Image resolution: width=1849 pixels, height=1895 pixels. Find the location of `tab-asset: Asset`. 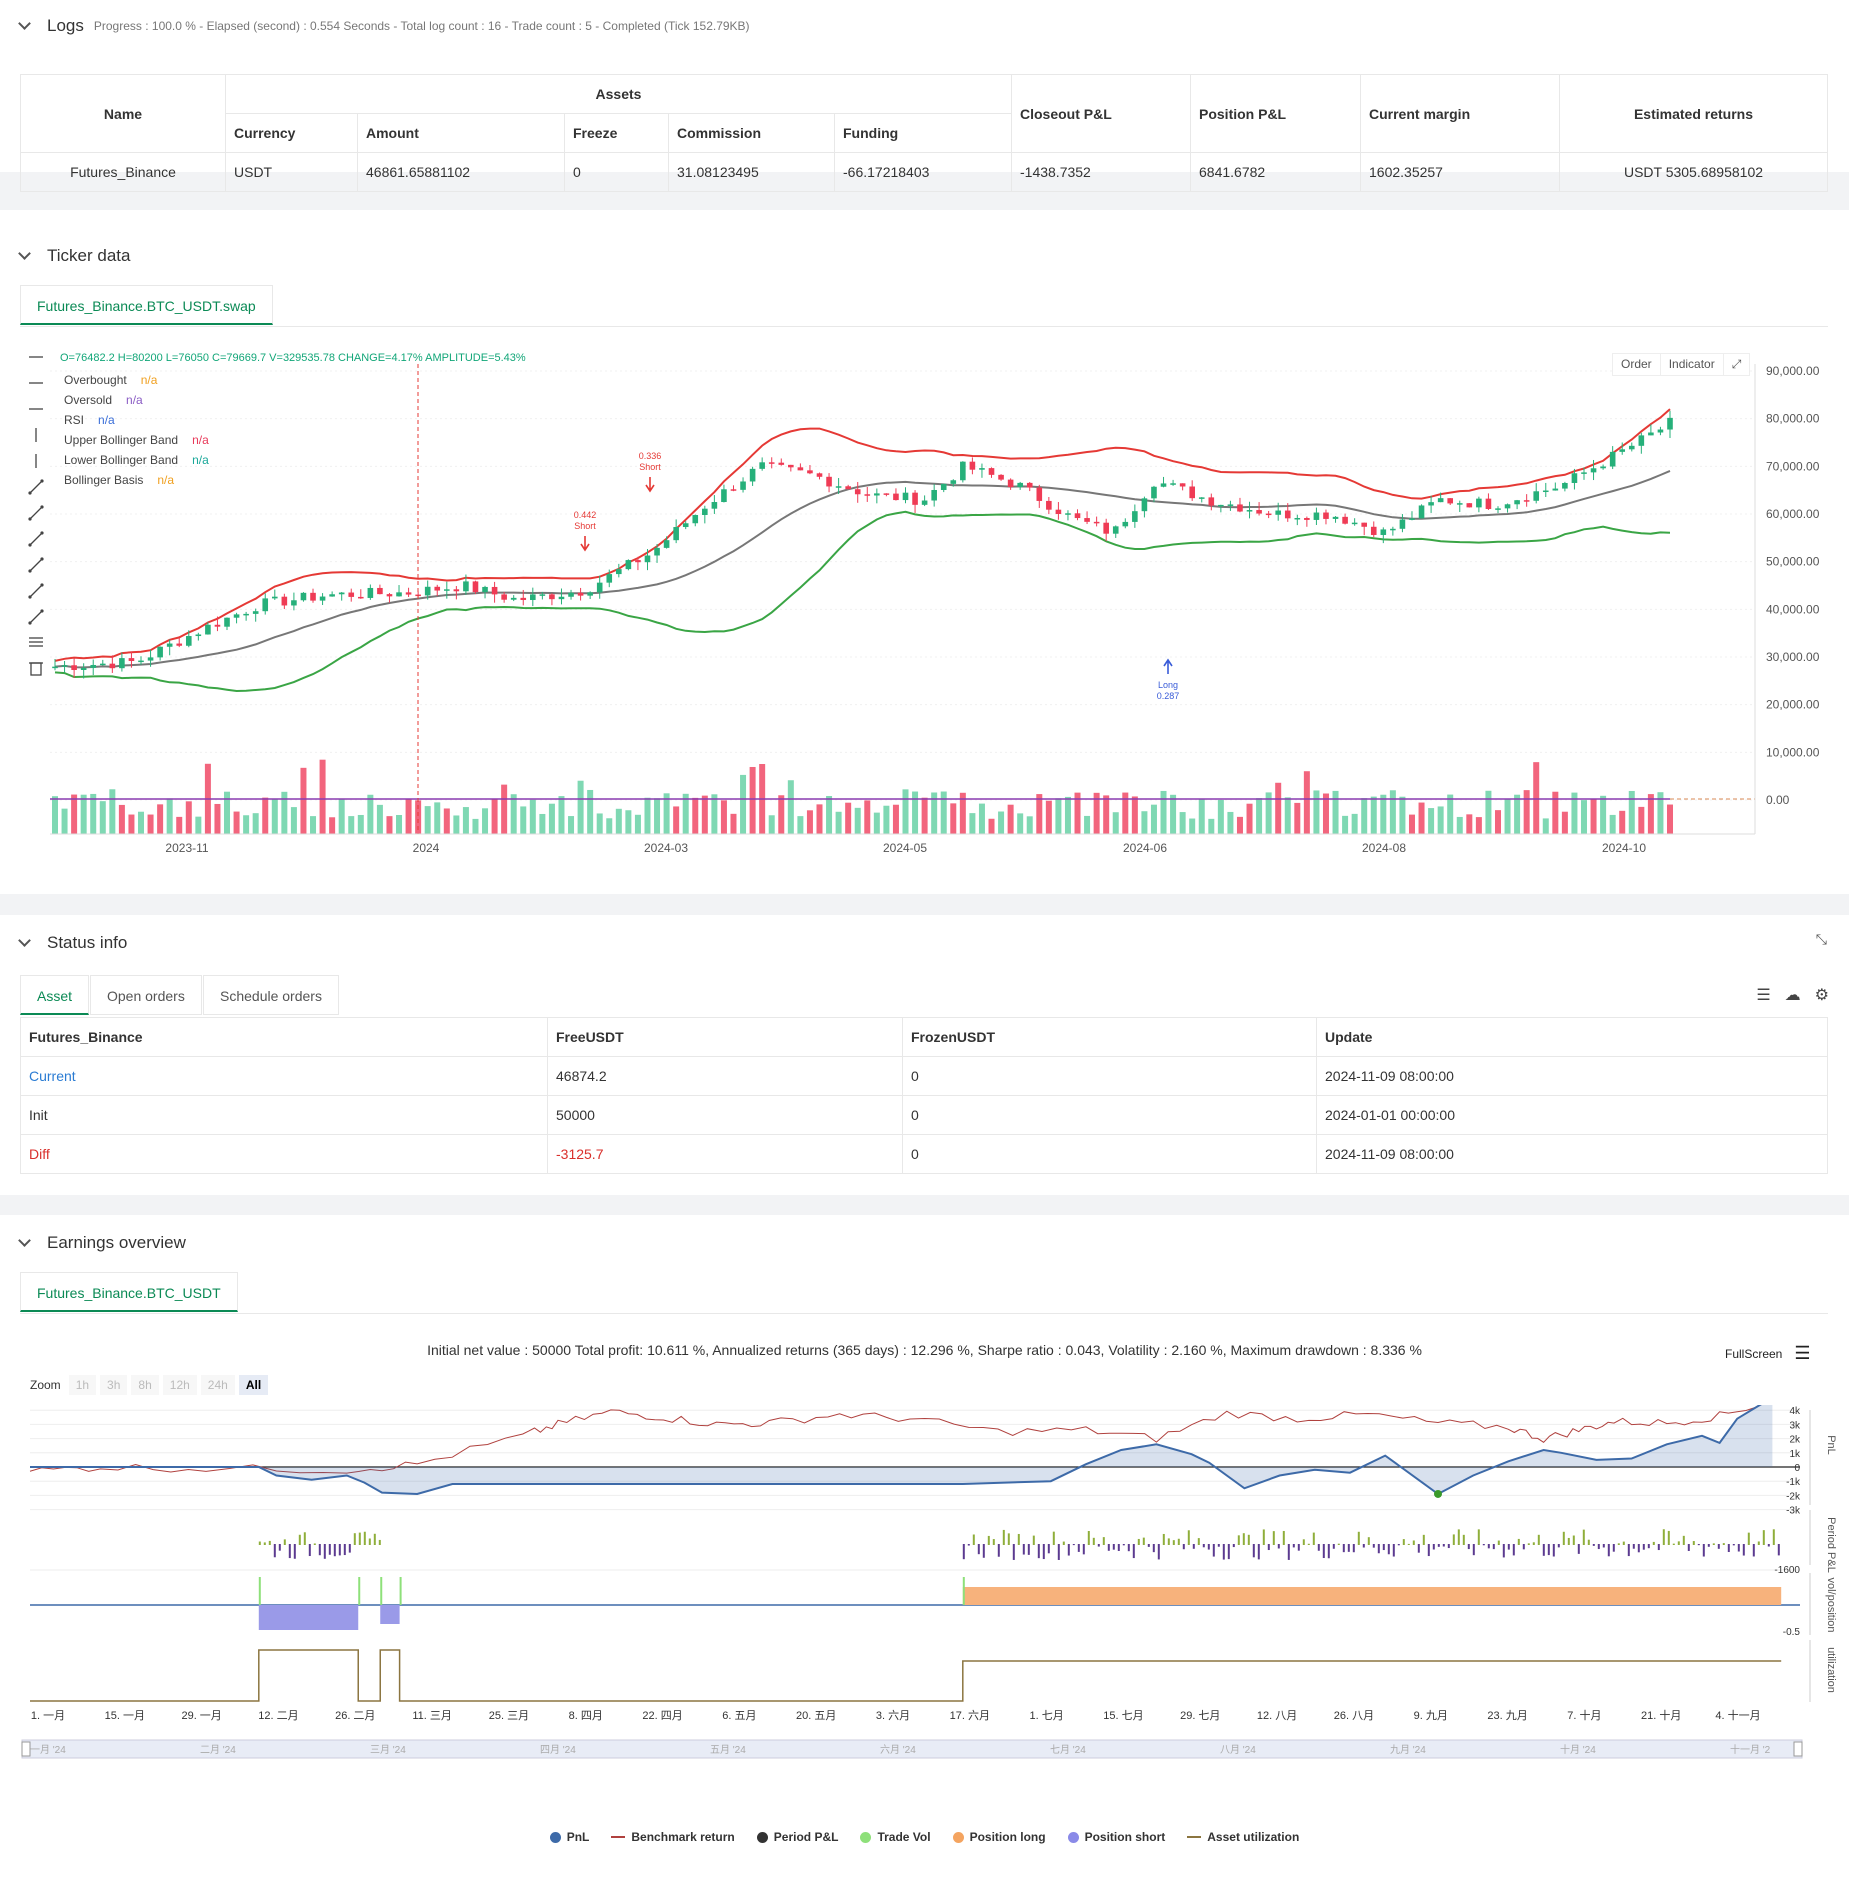

tab-asset: Asset is located at coordinates (55, 995).